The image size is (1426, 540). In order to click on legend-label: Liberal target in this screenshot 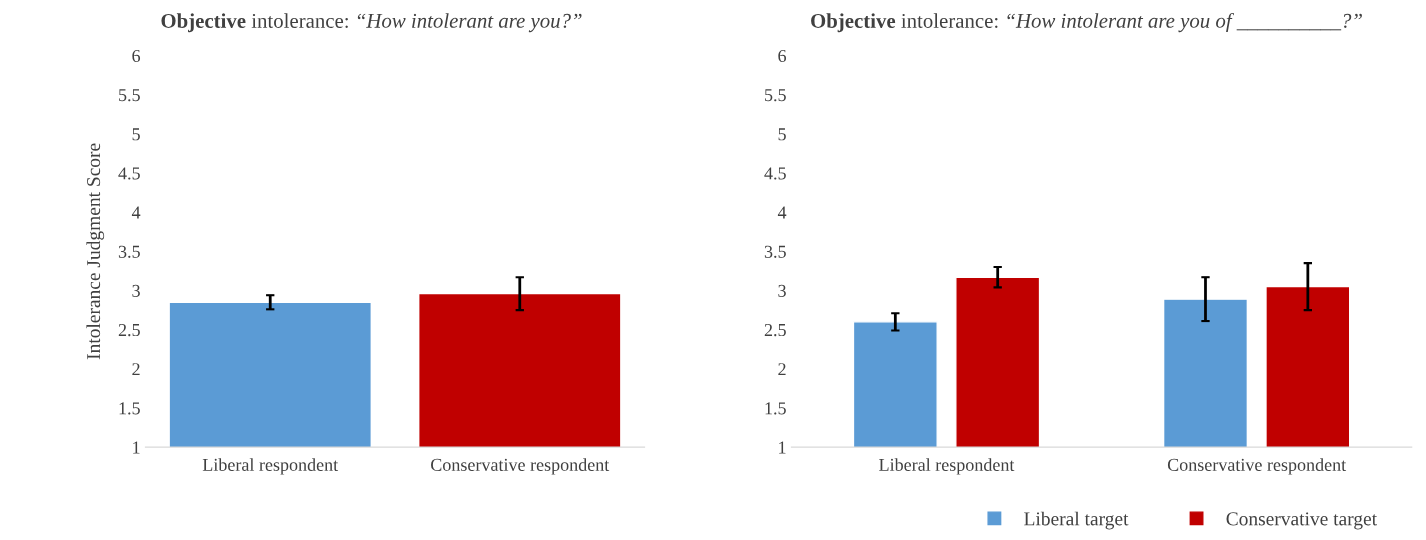, I will do `click(1076, 520)`.